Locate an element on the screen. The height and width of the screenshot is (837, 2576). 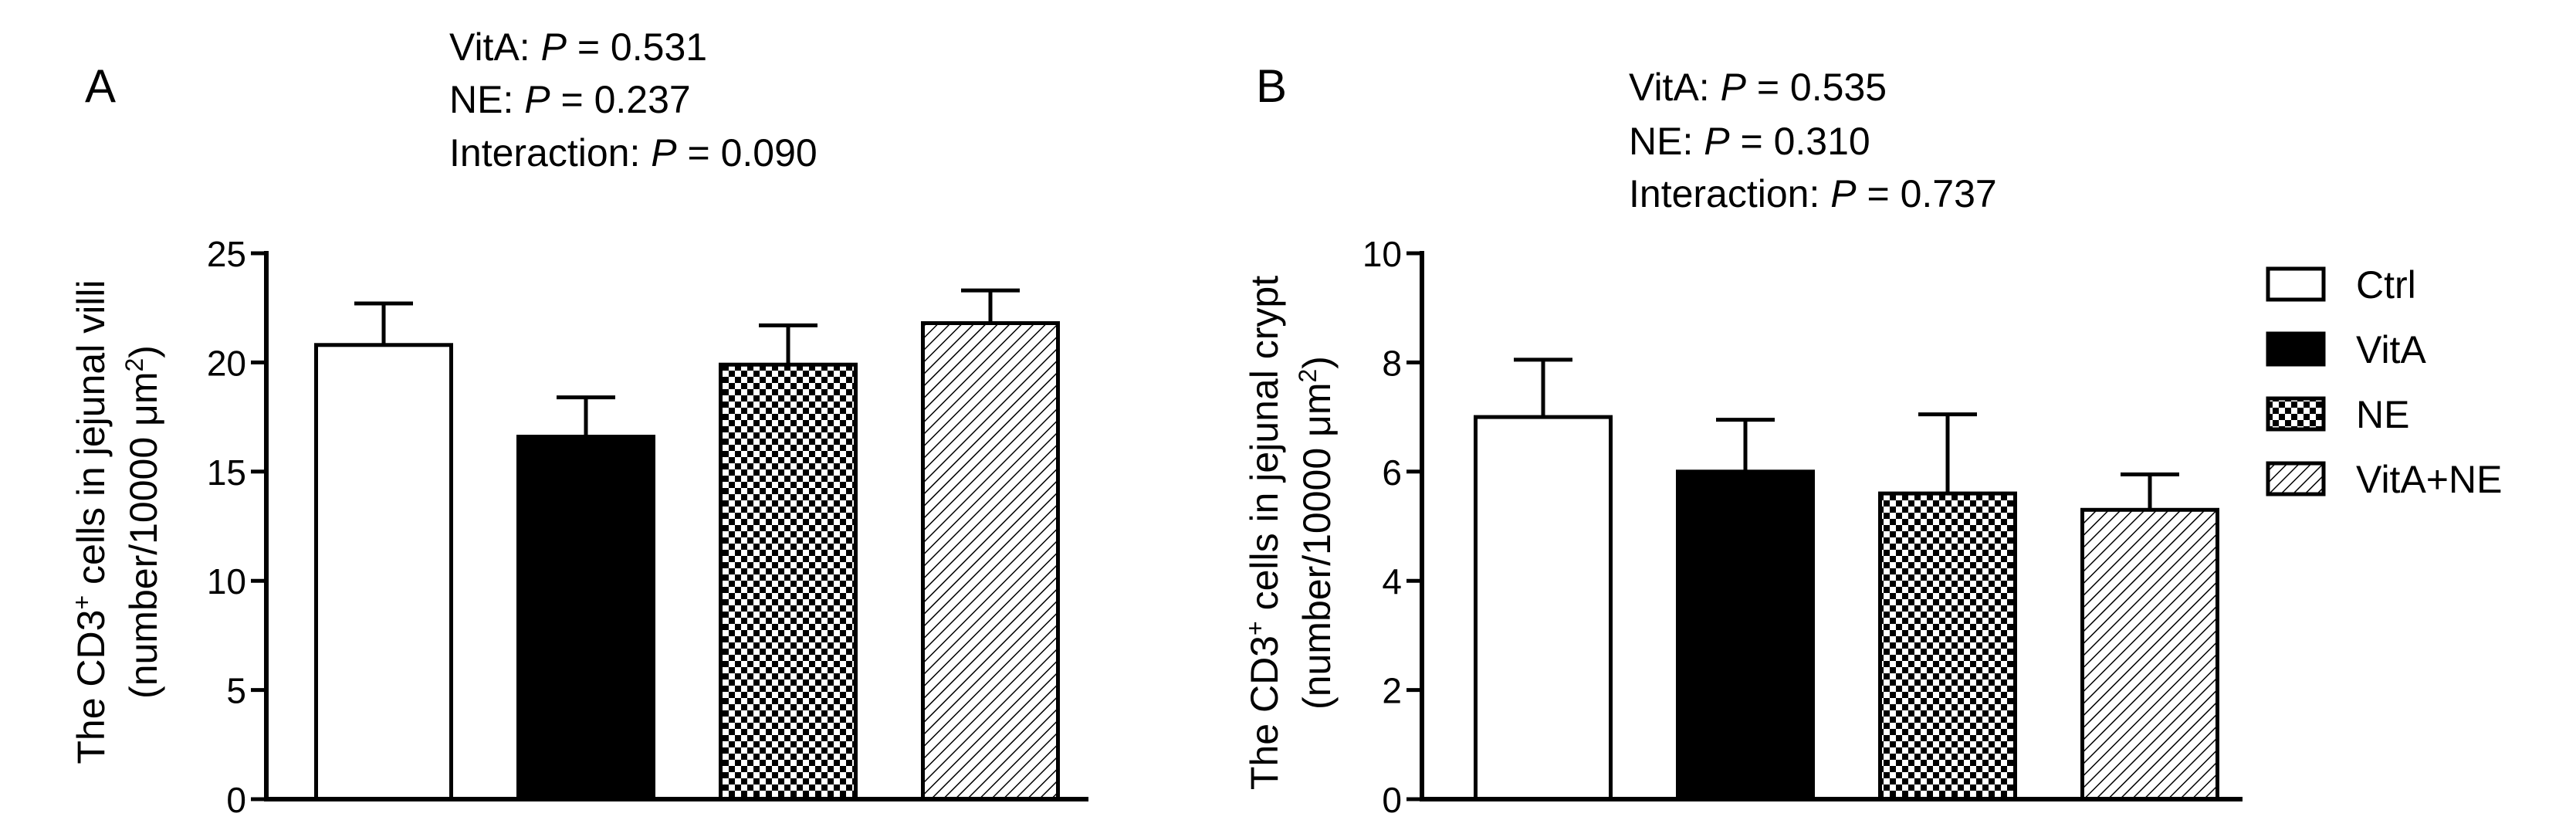
panel-b-y-tick-label: 6 is located at coordinates (1392, 472).